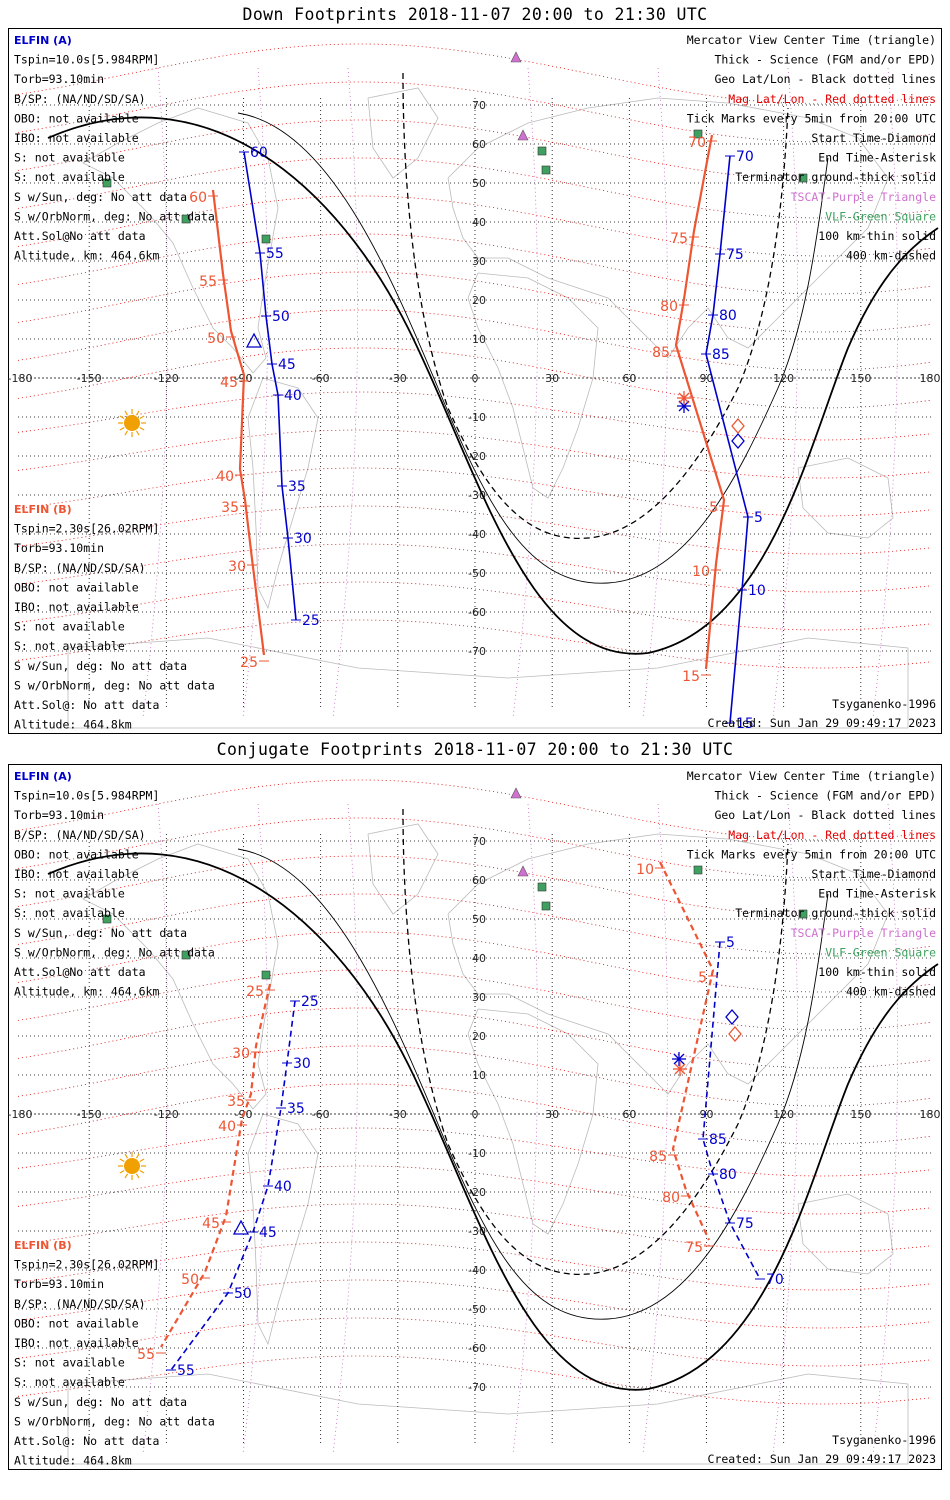 This screenshot has width=950, height=1500. Describe the element at coordinates (114, 685) in the screenshot. I see `elfin-b-info-line: S w/OrbNorm, deg: No att data` at that location.